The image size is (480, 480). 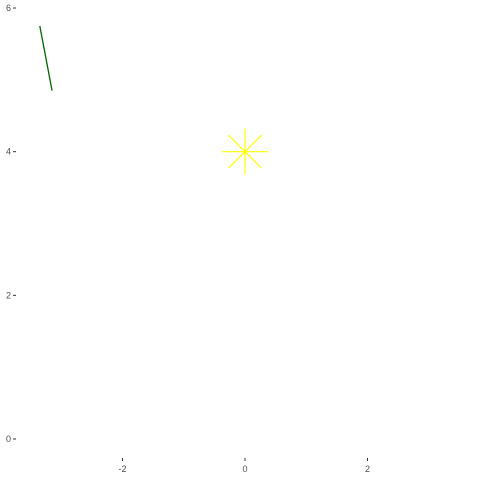 I want to click on y-tick-label: 0, so click(x=8, y=439).